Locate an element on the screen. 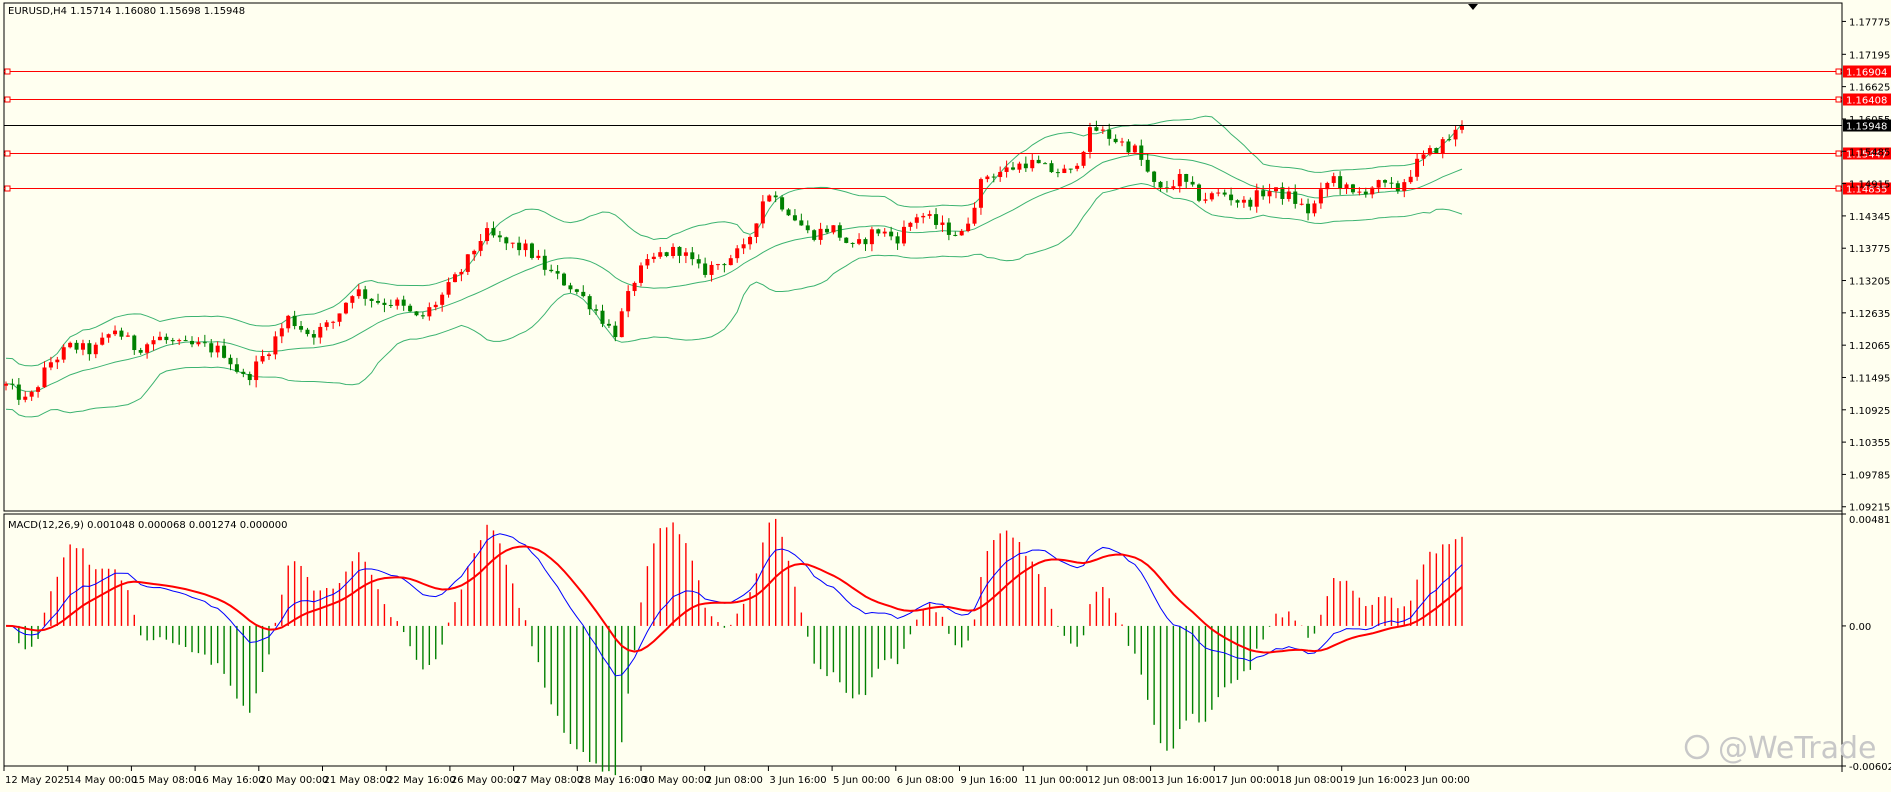 The height and width of the screenshot is (792, 1891). price-tick-label: 1.15485 is located at coordinates (1869, 152).